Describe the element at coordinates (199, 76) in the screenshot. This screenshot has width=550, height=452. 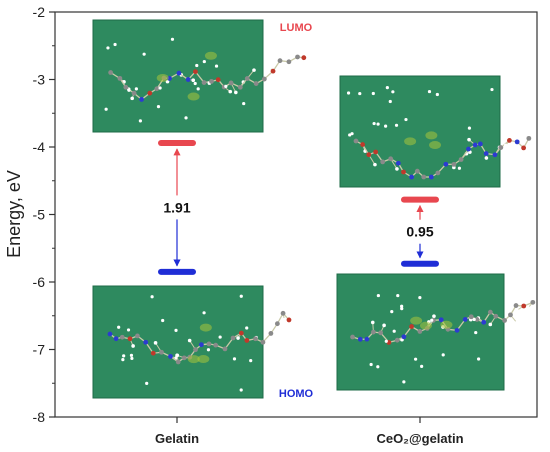
I see `gelatin-lumo-panel` at that location.